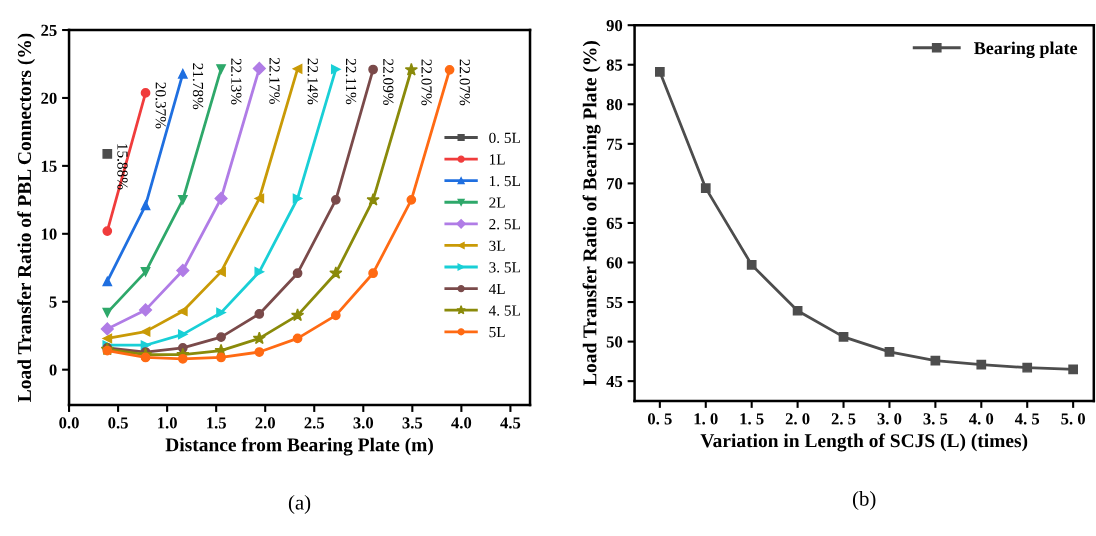  What do you see at coordinates (49, 234) in the screenshot?
I see `y-tick-label: 10` at bounding box center [49, 234].